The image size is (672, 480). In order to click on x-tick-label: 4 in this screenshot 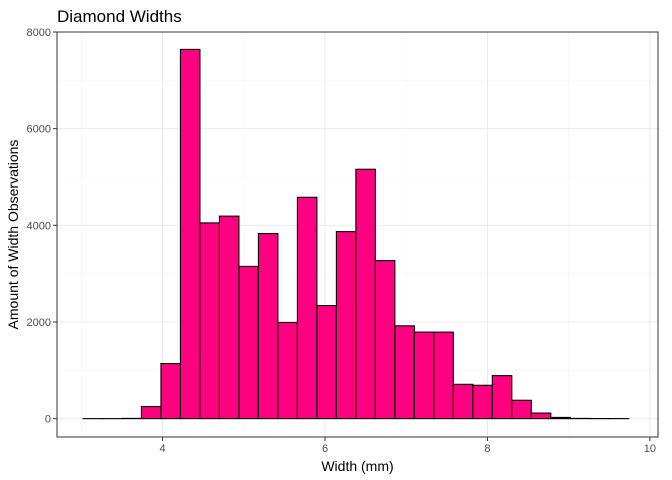, I will do `click(163, 449)`.